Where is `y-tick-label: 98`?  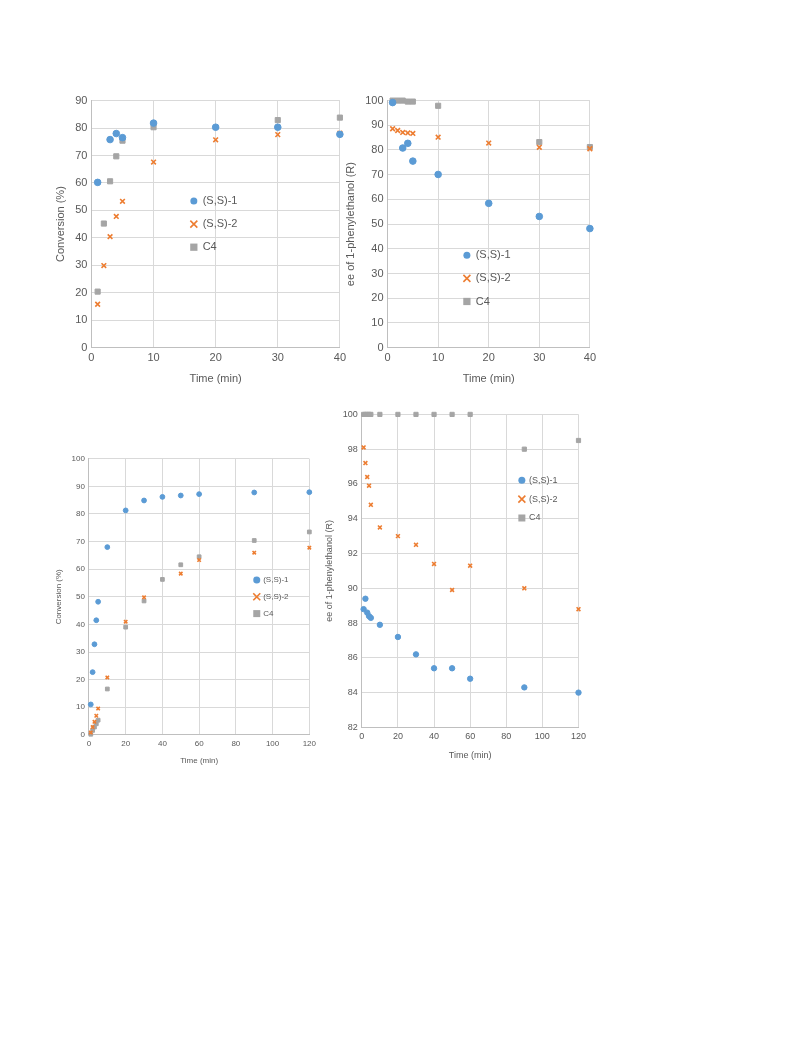 y-tick-label: 98 is located at coordinates (352, 448).